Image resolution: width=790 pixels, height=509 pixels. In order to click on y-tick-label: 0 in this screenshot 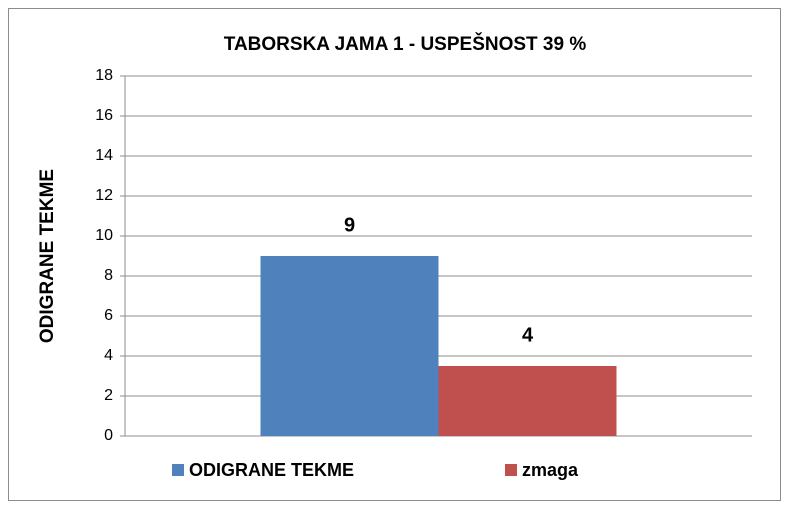, I will do `click(108, 435)`.